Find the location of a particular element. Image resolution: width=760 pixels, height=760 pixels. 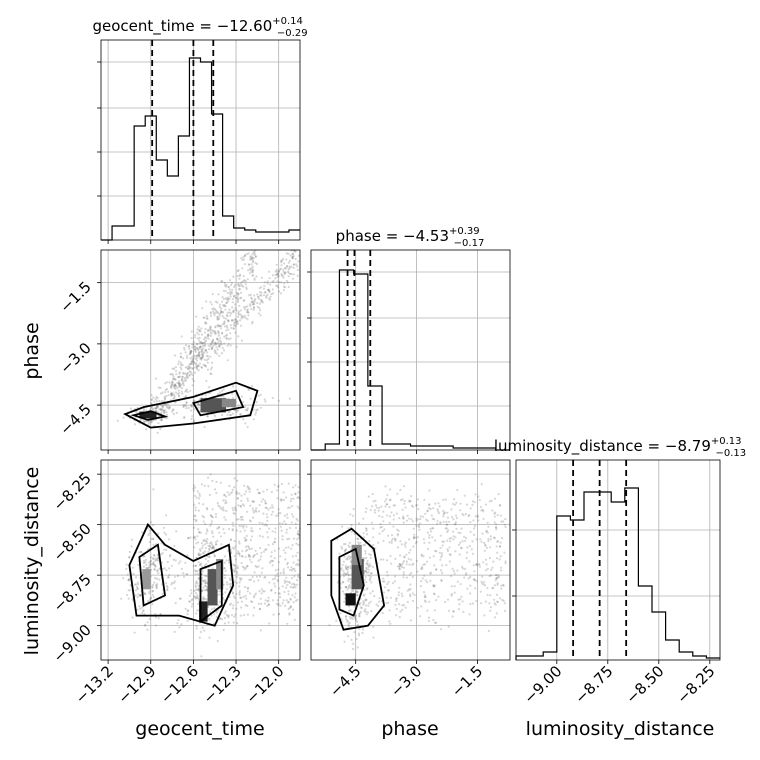

title-phase-minus: −0.17 is located at coordinates (469, 243).